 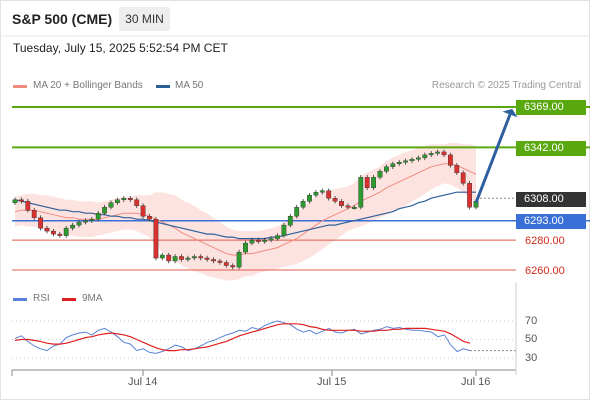 What do you see at coordinates (62, 19) in the screenshot?
I see `ticker-title: S&P 500 (CME)` at bounding box center [62, 19].